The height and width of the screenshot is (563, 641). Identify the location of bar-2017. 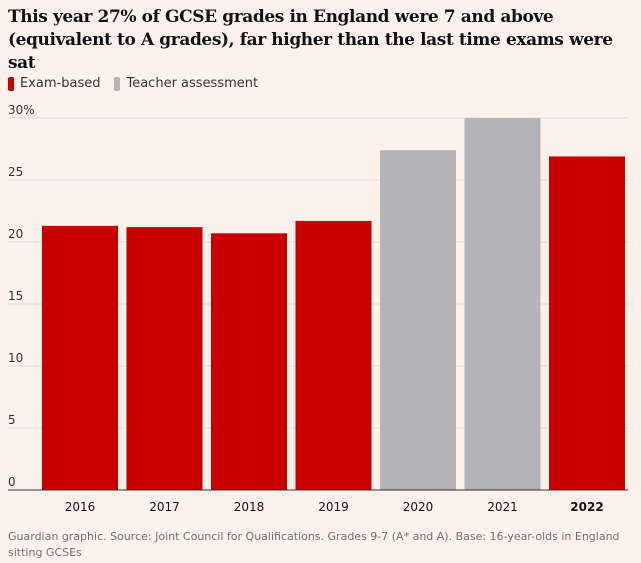
(164, 358).